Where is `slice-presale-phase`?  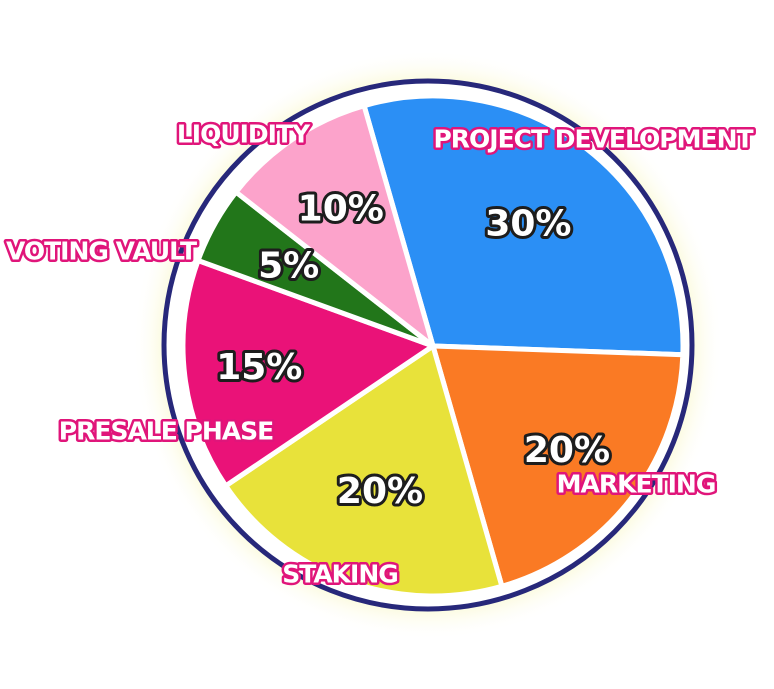 slice-presale-phase is located at coordinates (308, 373).